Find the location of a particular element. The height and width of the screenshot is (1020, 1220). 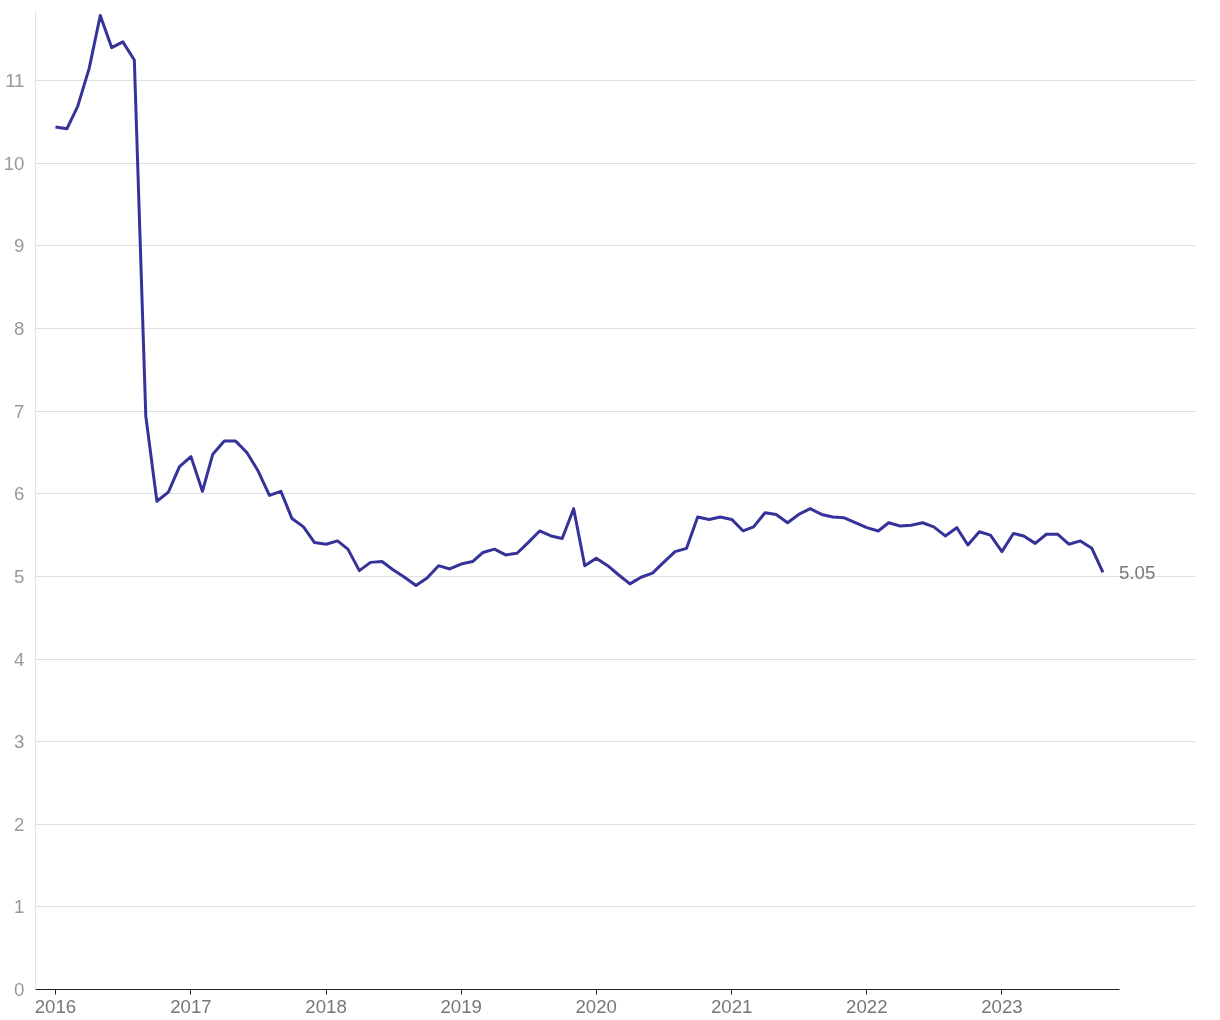

y-tick-label: 11 is located at coordinates (15, 81).